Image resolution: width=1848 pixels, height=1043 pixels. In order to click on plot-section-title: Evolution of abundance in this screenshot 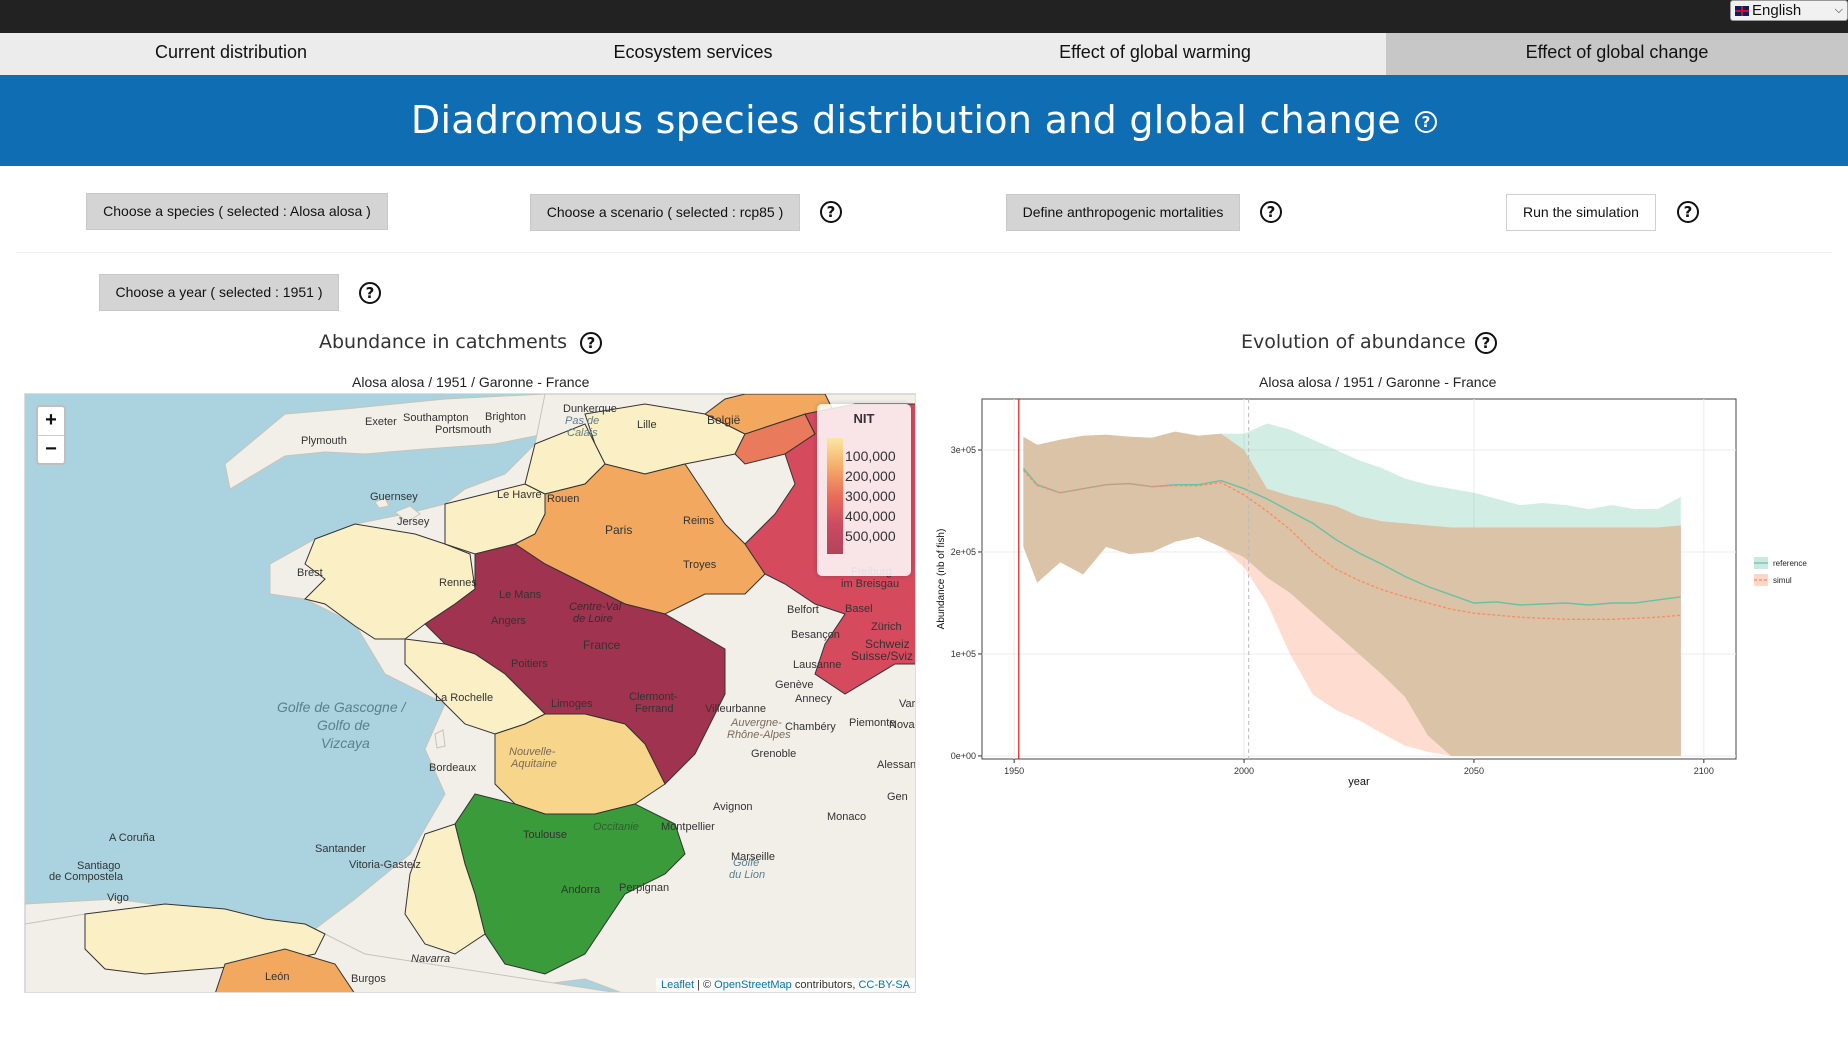, I will do `click(1353, 342)`.